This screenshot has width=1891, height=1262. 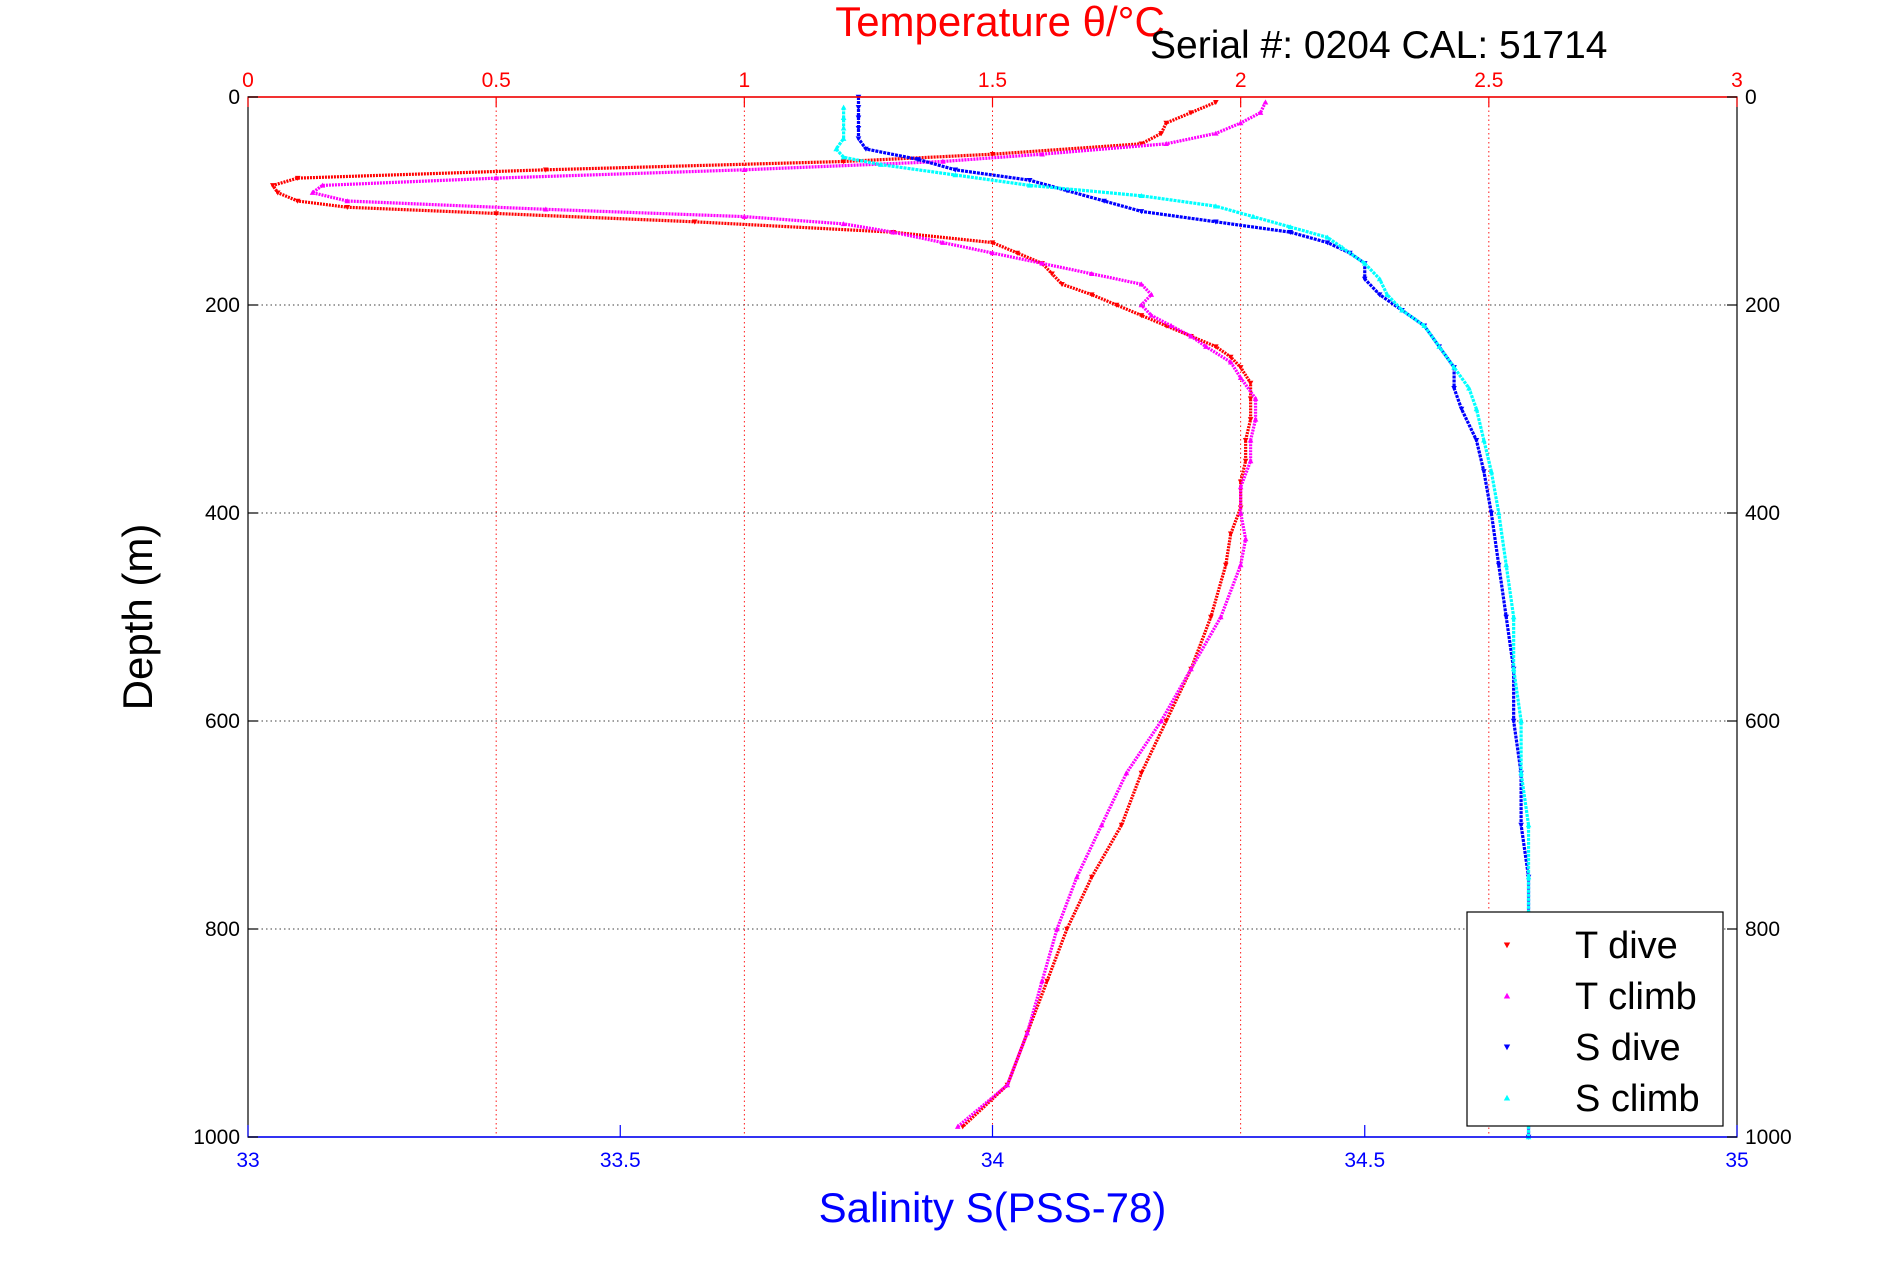 I want to click on depth-tick-label-left: 400, so click(x=222, y=513).